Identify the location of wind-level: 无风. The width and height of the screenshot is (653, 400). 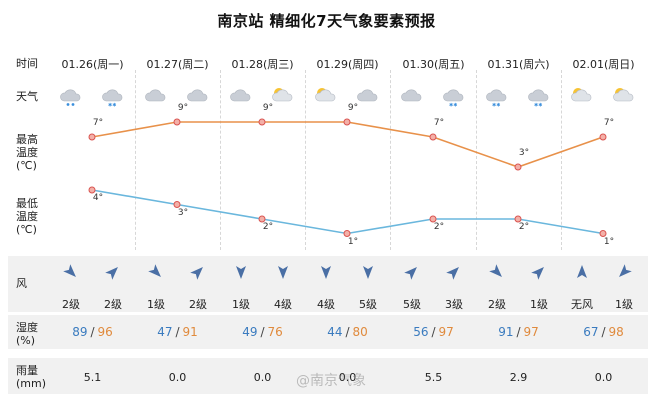
(582, 304).